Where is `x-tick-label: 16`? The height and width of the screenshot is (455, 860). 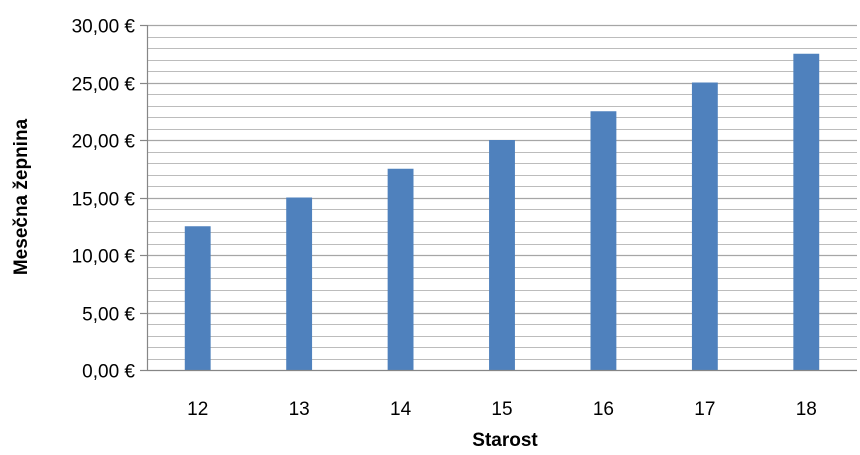 x-tick-label: 16 is located at coordinates (603, 409).